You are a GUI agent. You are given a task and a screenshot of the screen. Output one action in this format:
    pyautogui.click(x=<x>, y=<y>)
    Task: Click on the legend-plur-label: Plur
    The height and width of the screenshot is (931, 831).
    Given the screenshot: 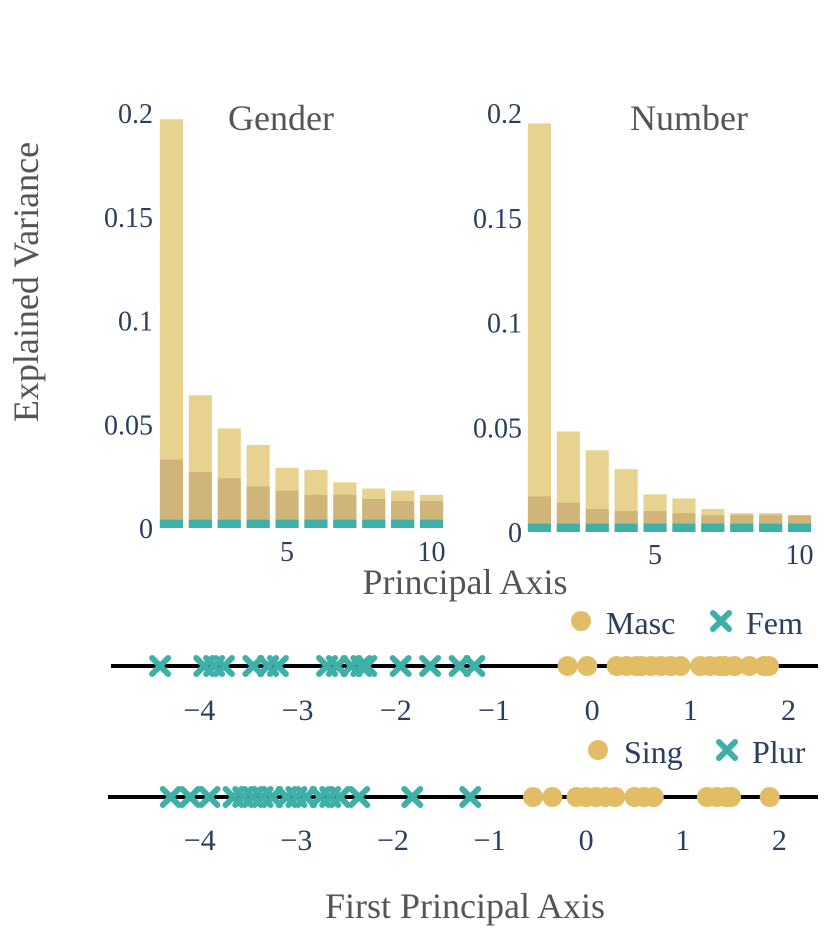 What is the action you would take?
    pyautogui.click(x=779, y=752)
    